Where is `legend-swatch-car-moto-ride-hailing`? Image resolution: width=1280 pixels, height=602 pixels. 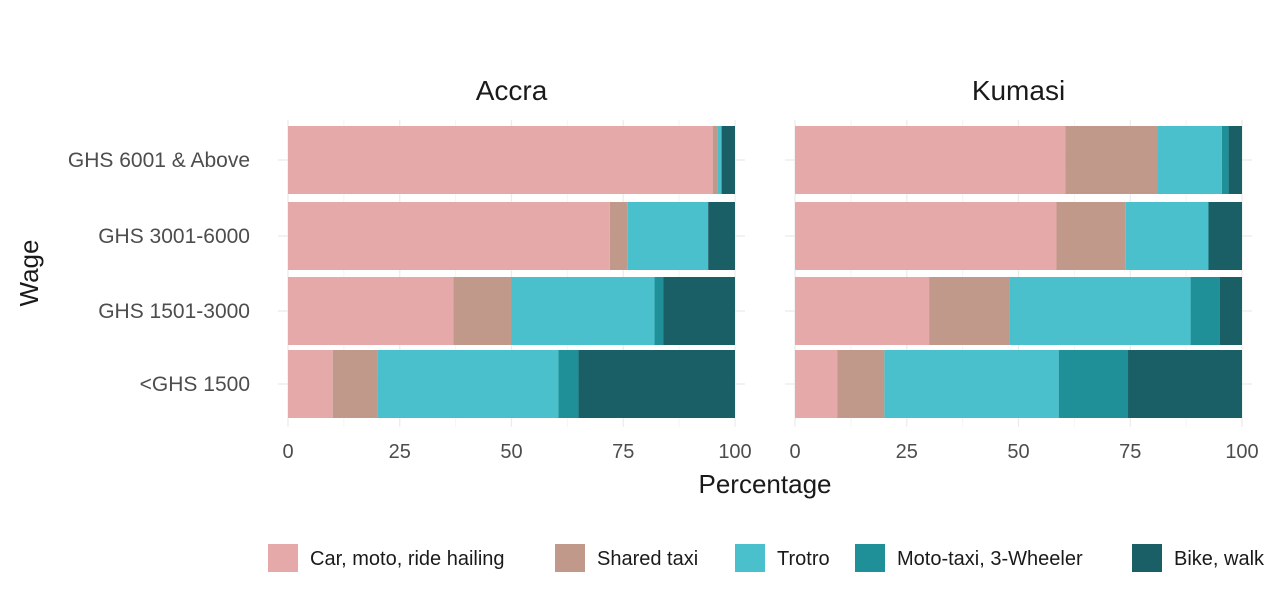
legend-swatch-car-moto-ride-hailing is located at coordinates (283, 558).